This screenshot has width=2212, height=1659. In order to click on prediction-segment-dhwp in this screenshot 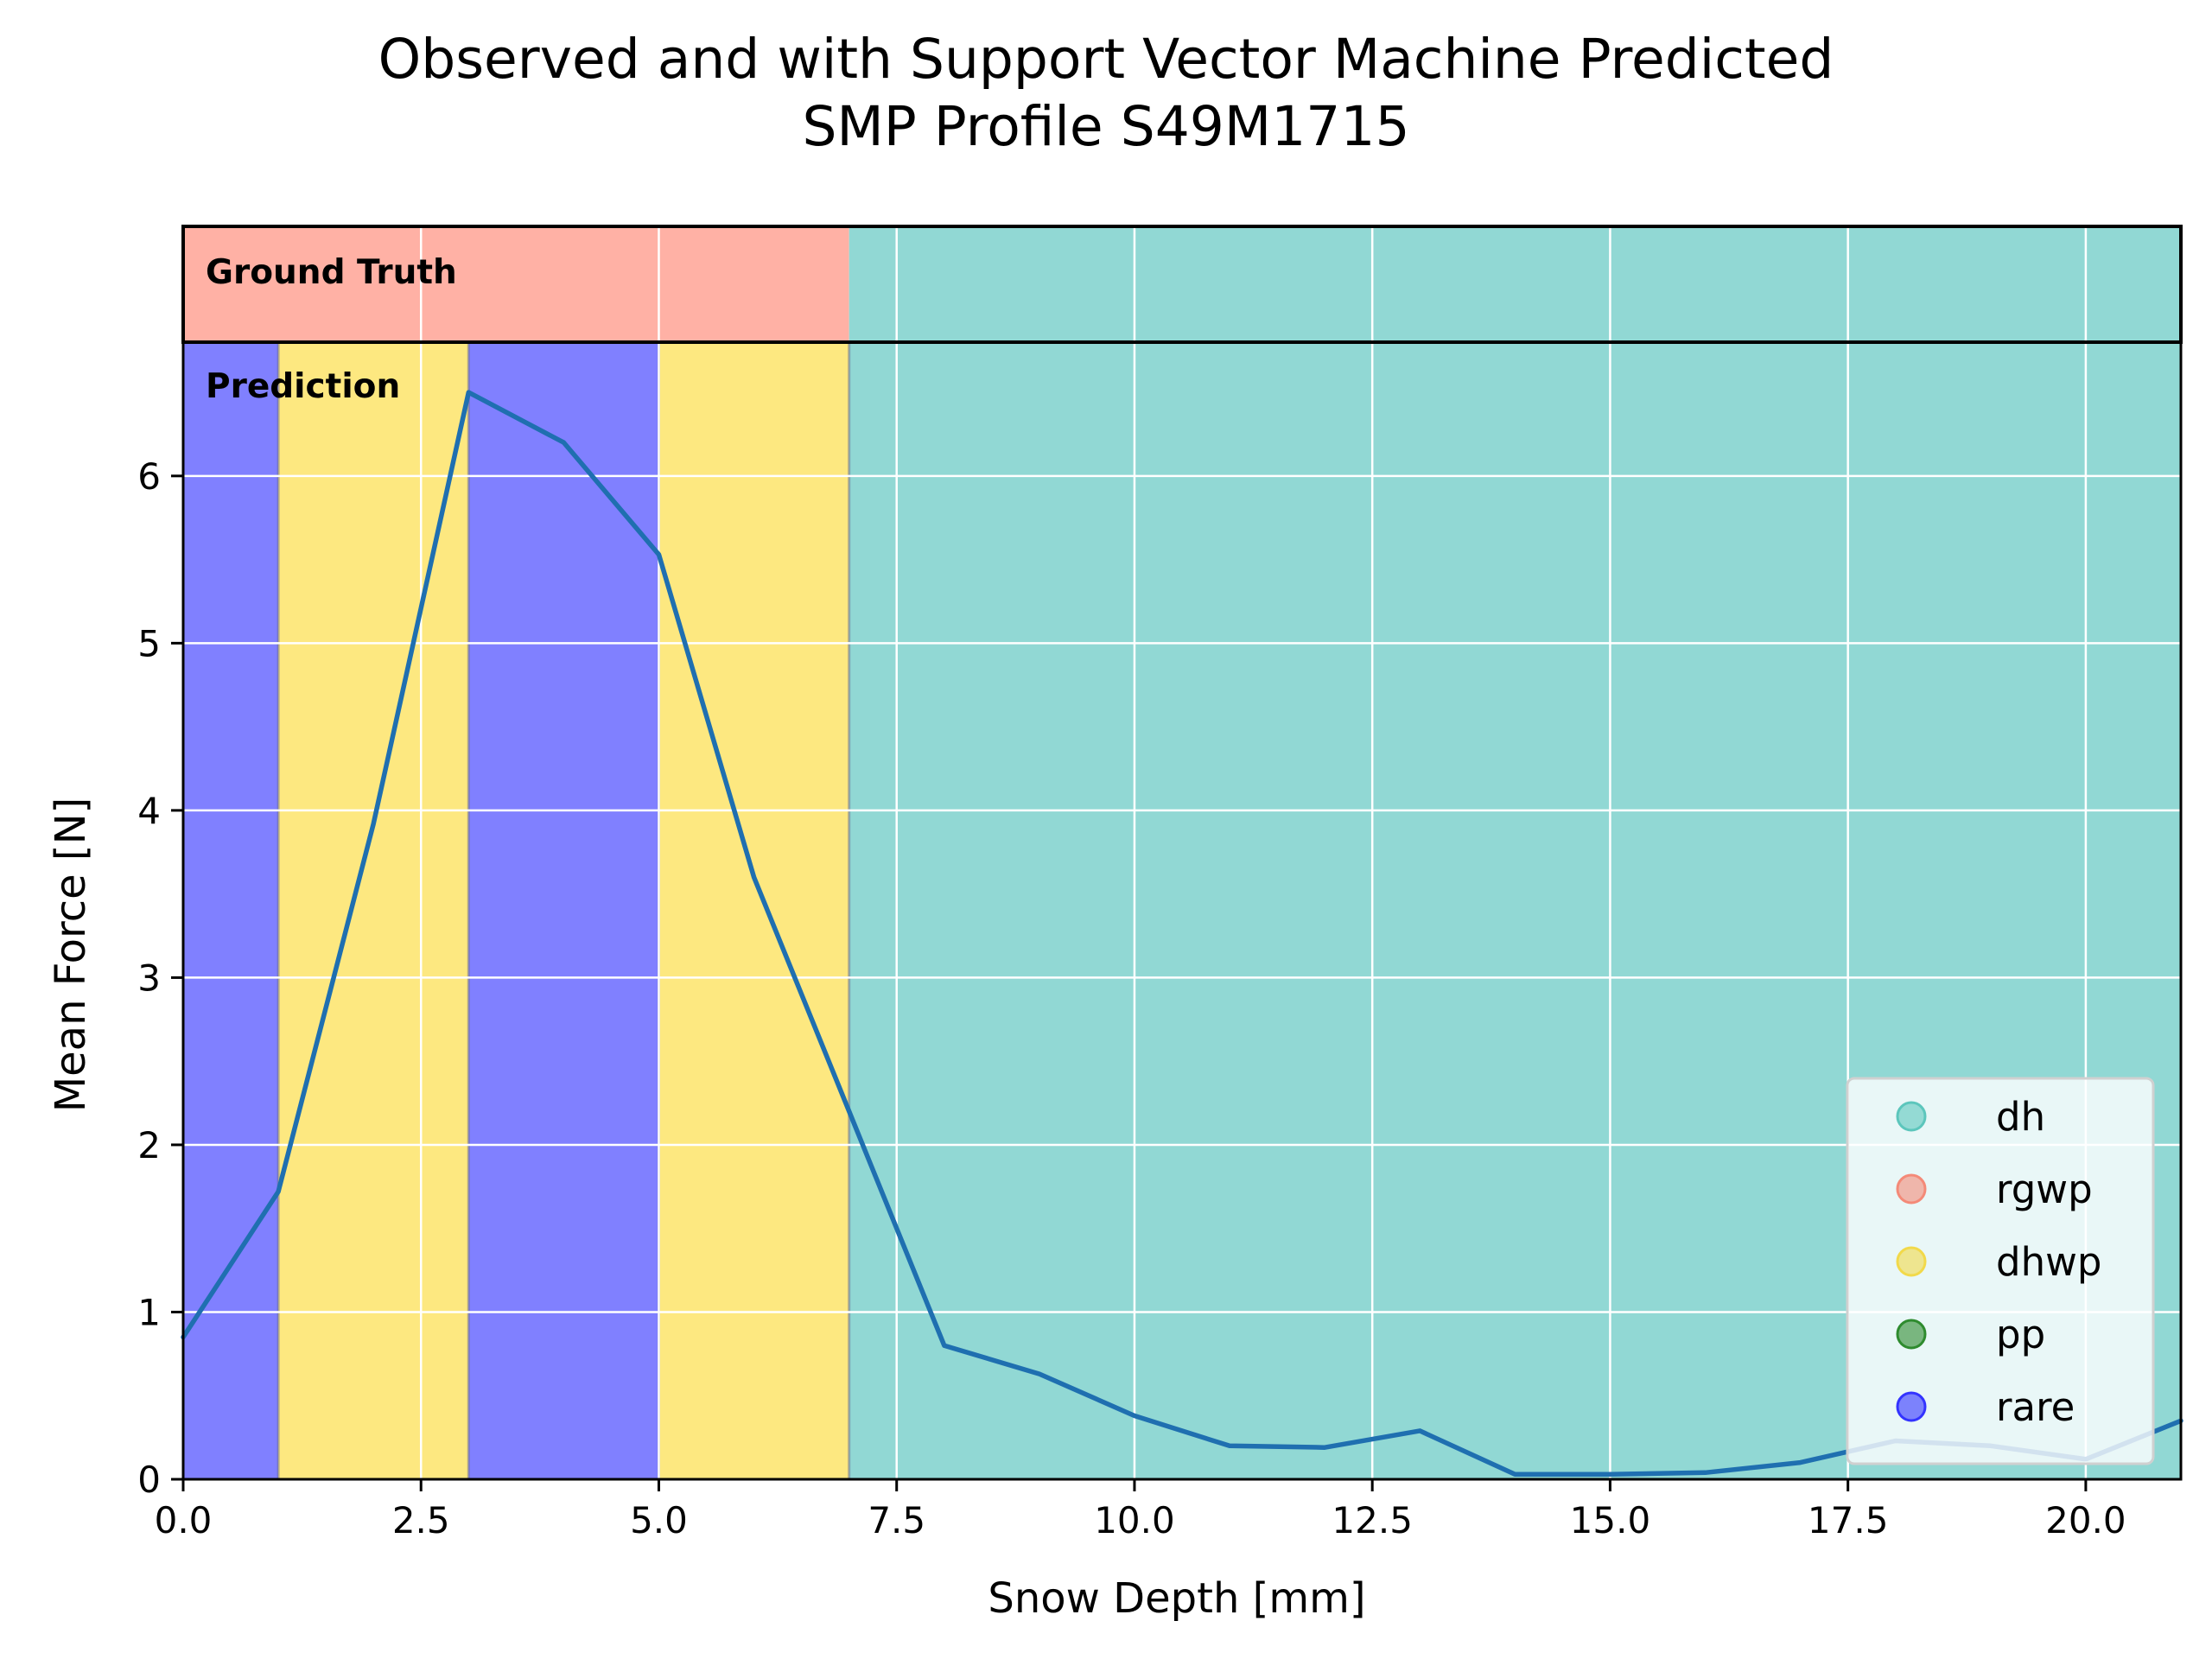, I will do `click(753, 910)`.